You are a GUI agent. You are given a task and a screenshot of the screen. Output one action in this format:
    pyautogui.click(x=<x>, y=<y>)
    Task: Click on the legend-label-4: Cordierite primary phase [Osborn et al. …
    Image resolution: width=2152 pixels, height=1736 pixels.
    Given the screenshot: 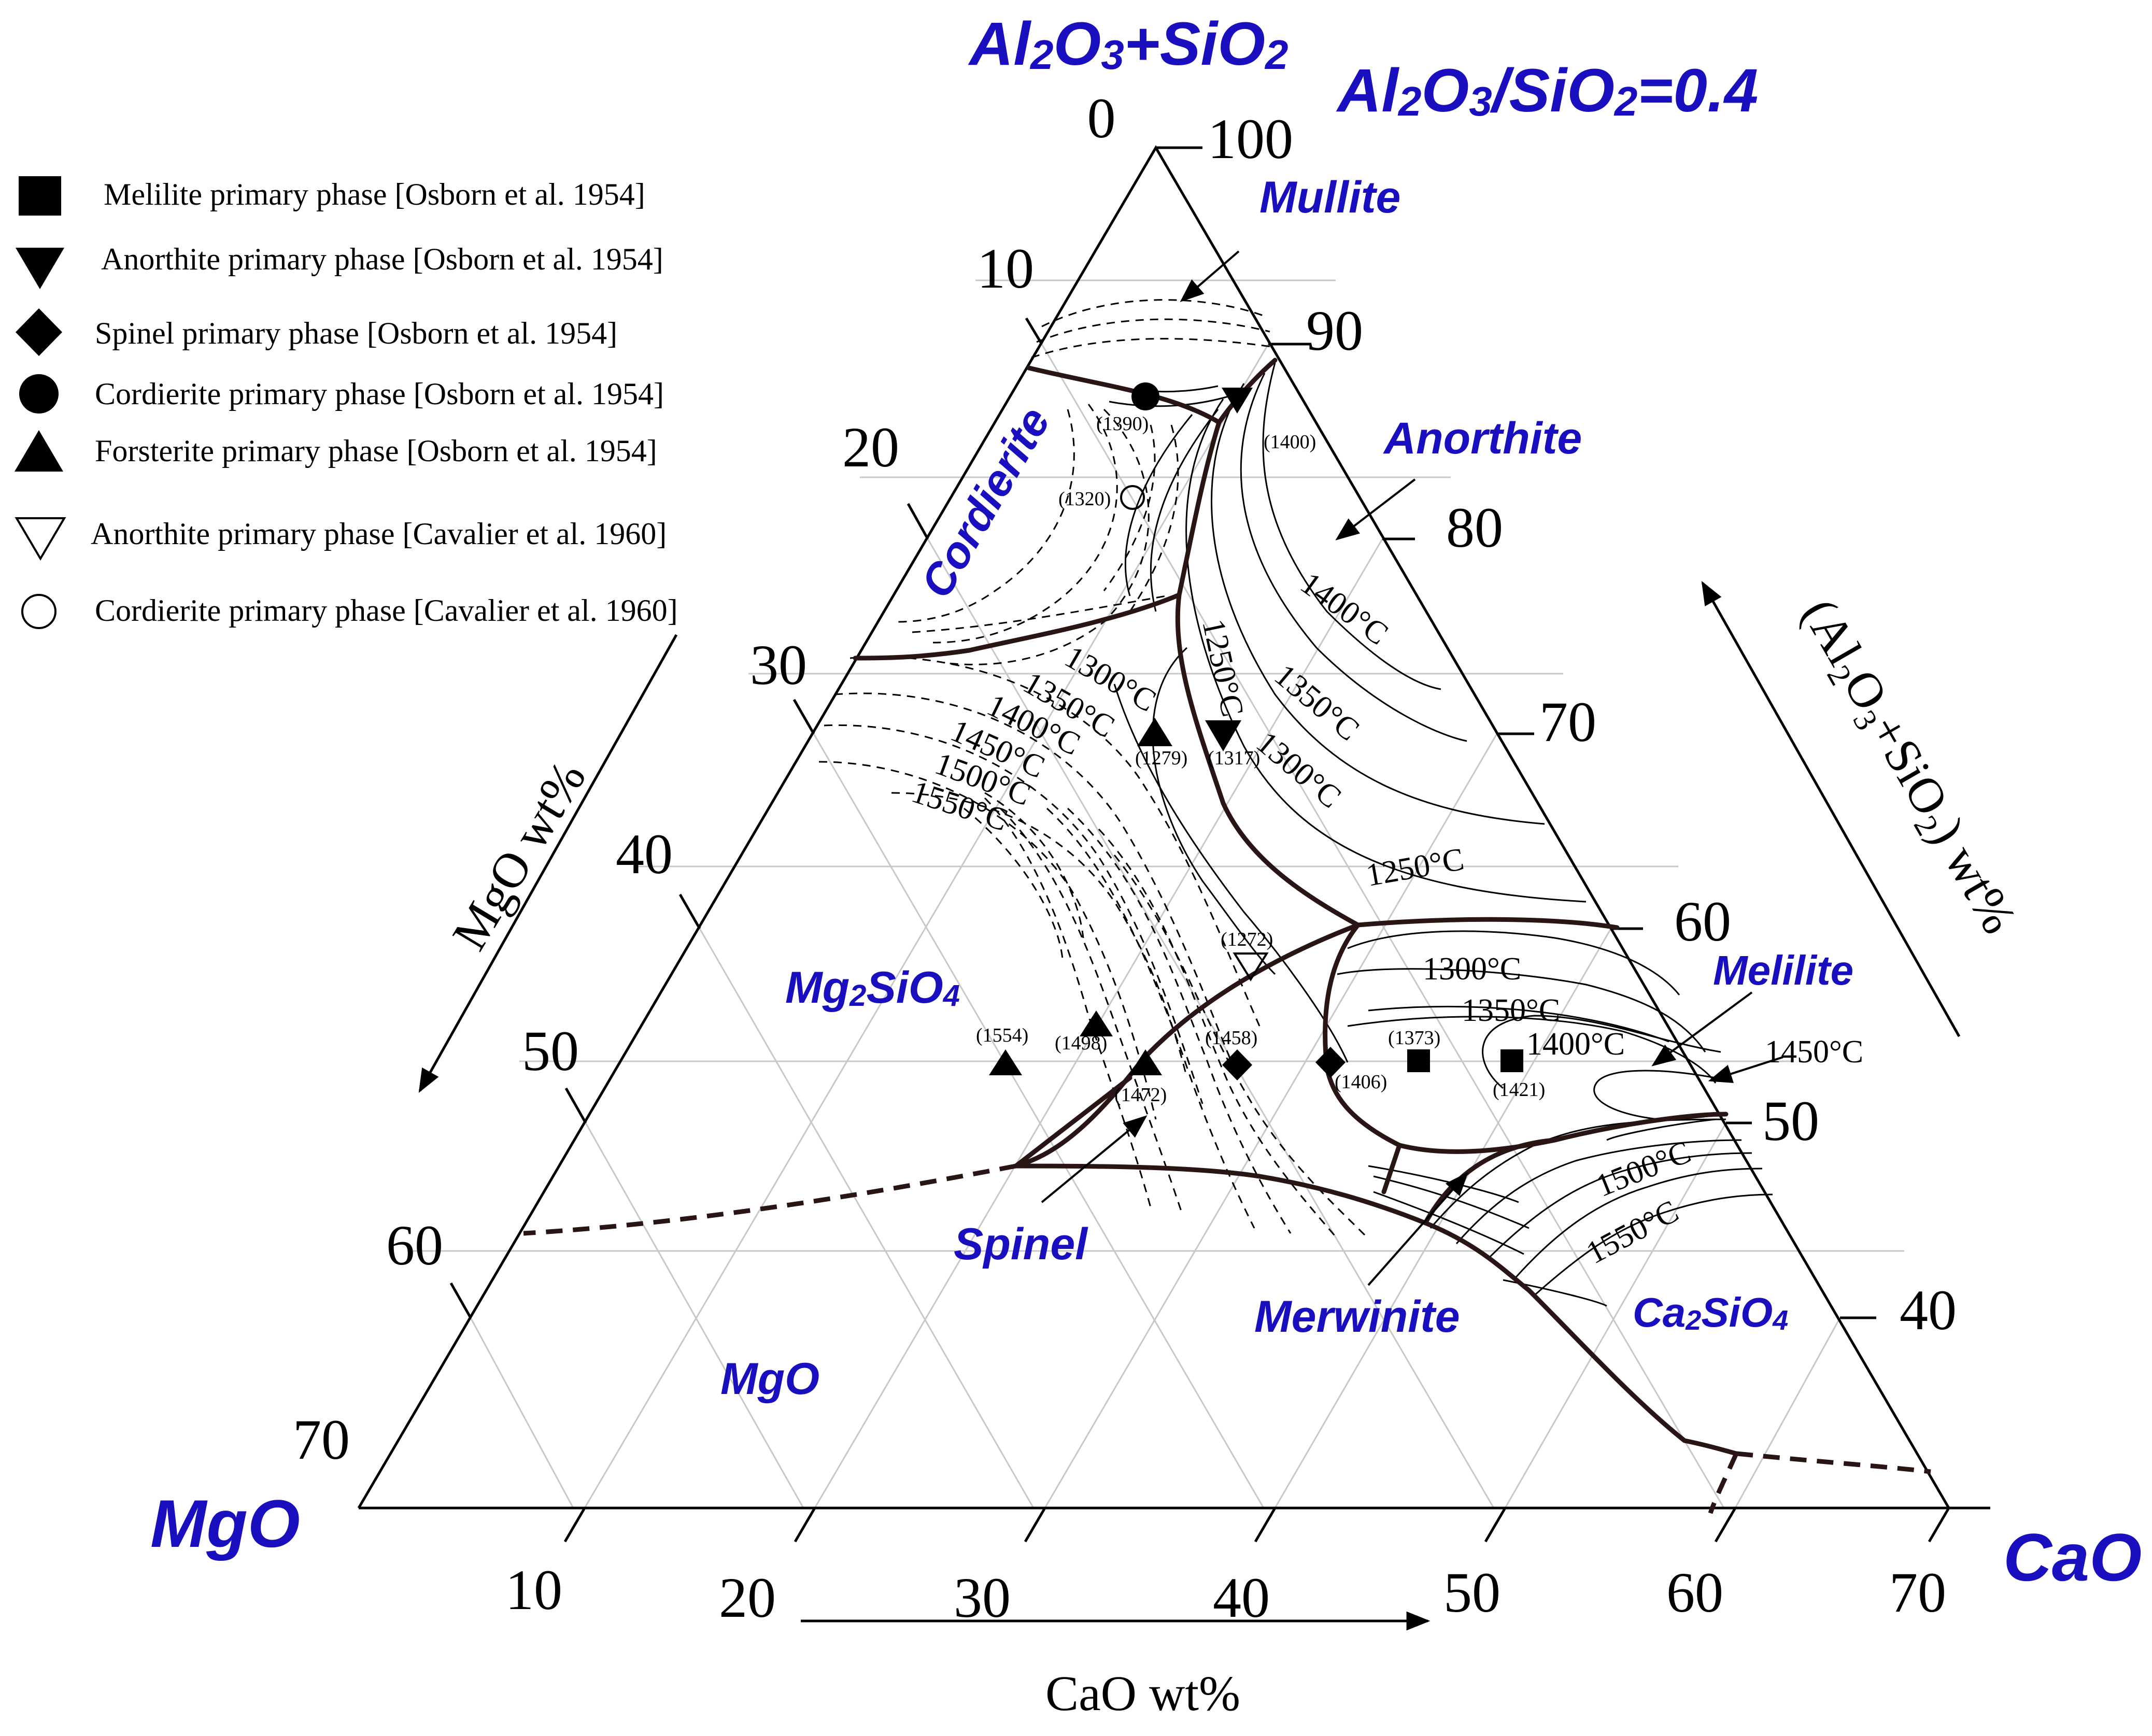 What is the action you would take?
    pyautogui.click(x=379, y=394)
    